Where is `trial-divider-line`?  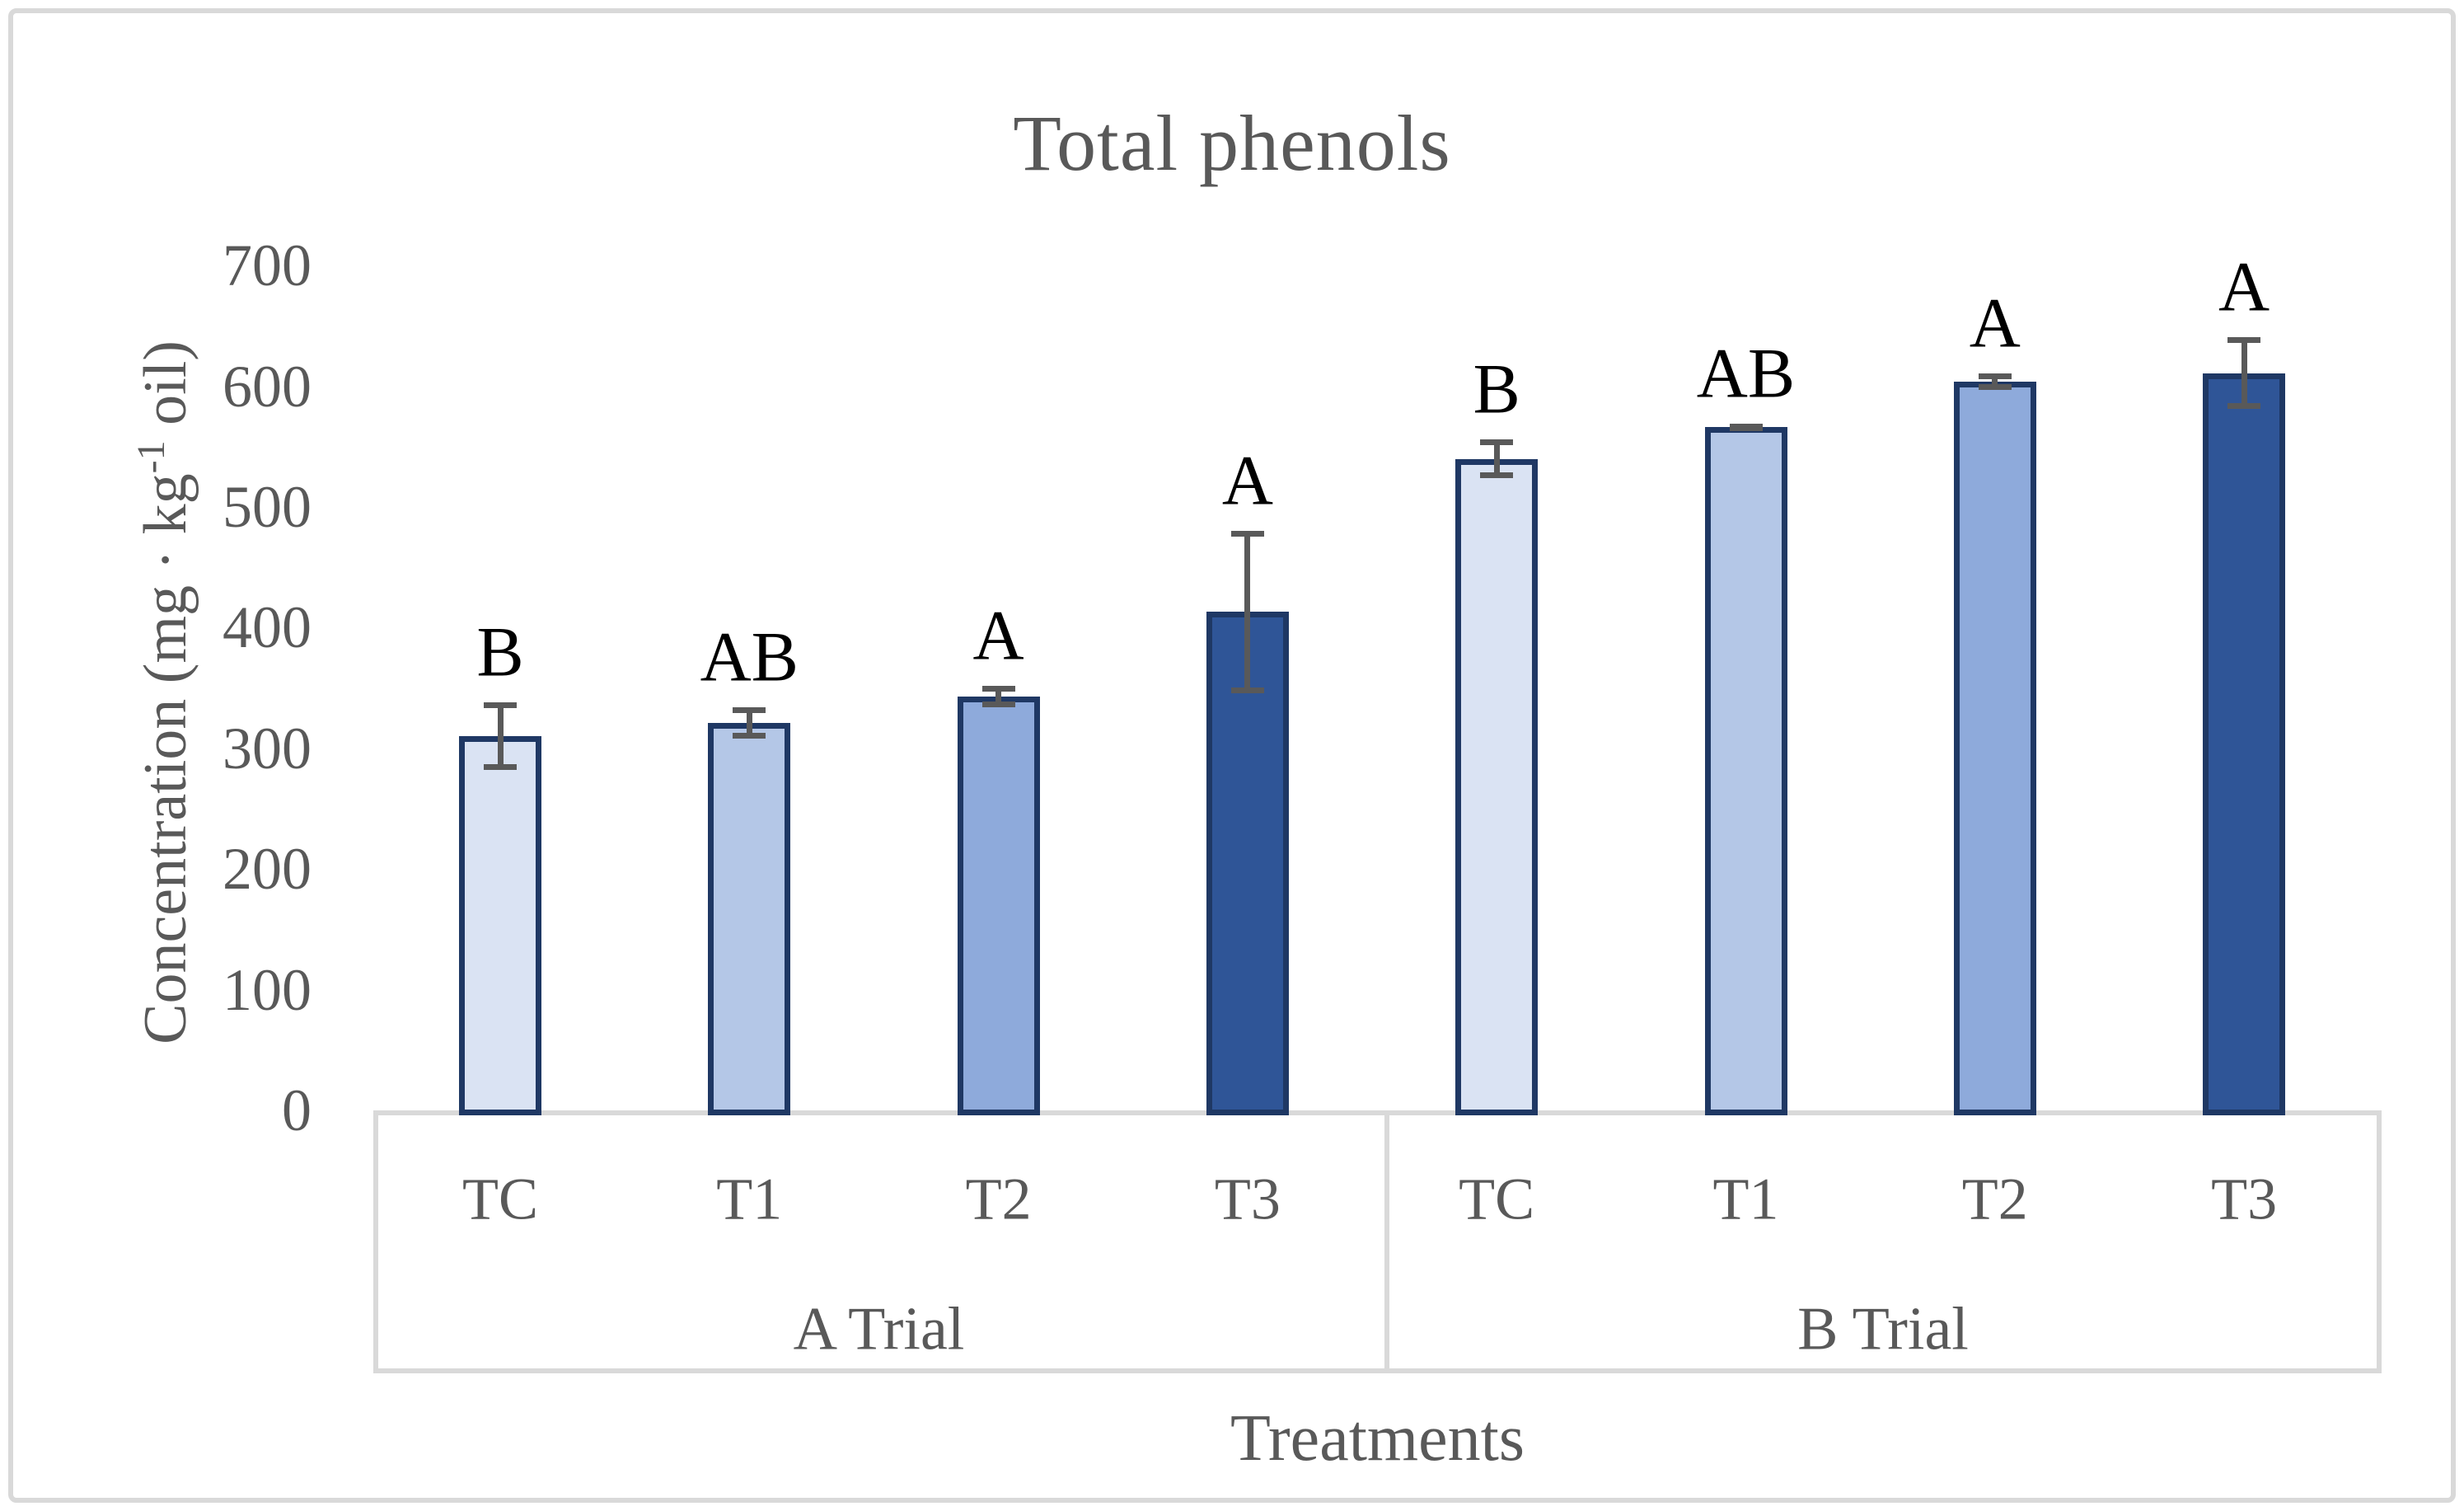
trial-divider-line is located at coordinates (1386, 1242).